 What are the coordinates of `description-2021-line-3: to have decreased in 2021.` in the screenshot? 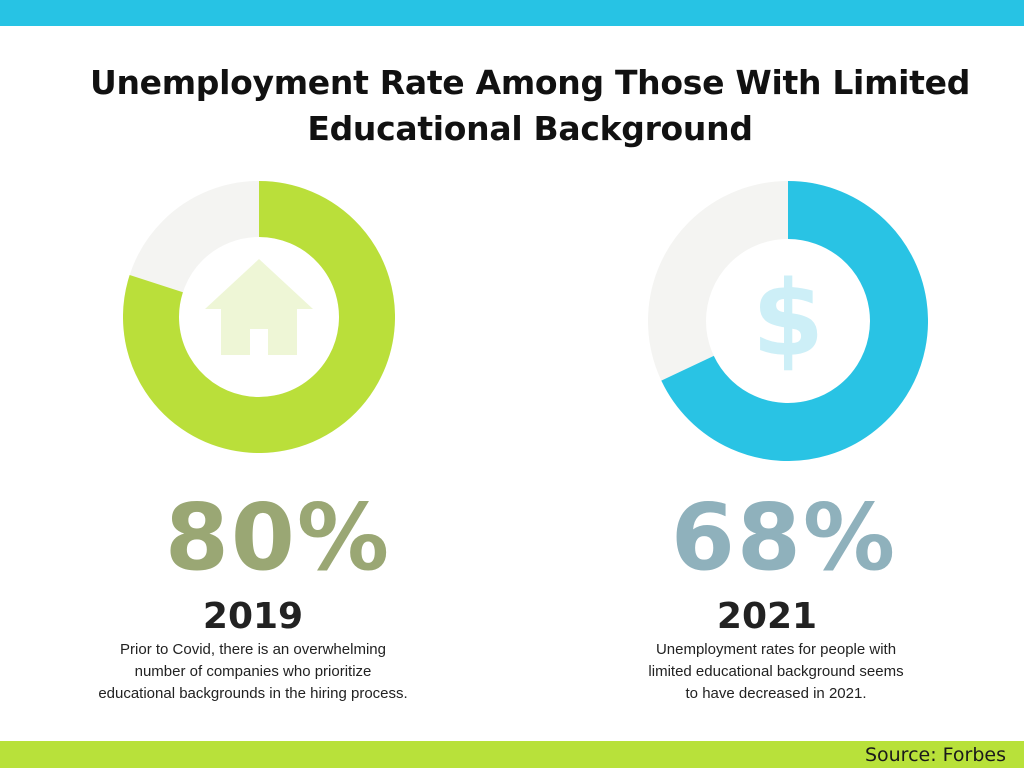 It's located at (776, 693).